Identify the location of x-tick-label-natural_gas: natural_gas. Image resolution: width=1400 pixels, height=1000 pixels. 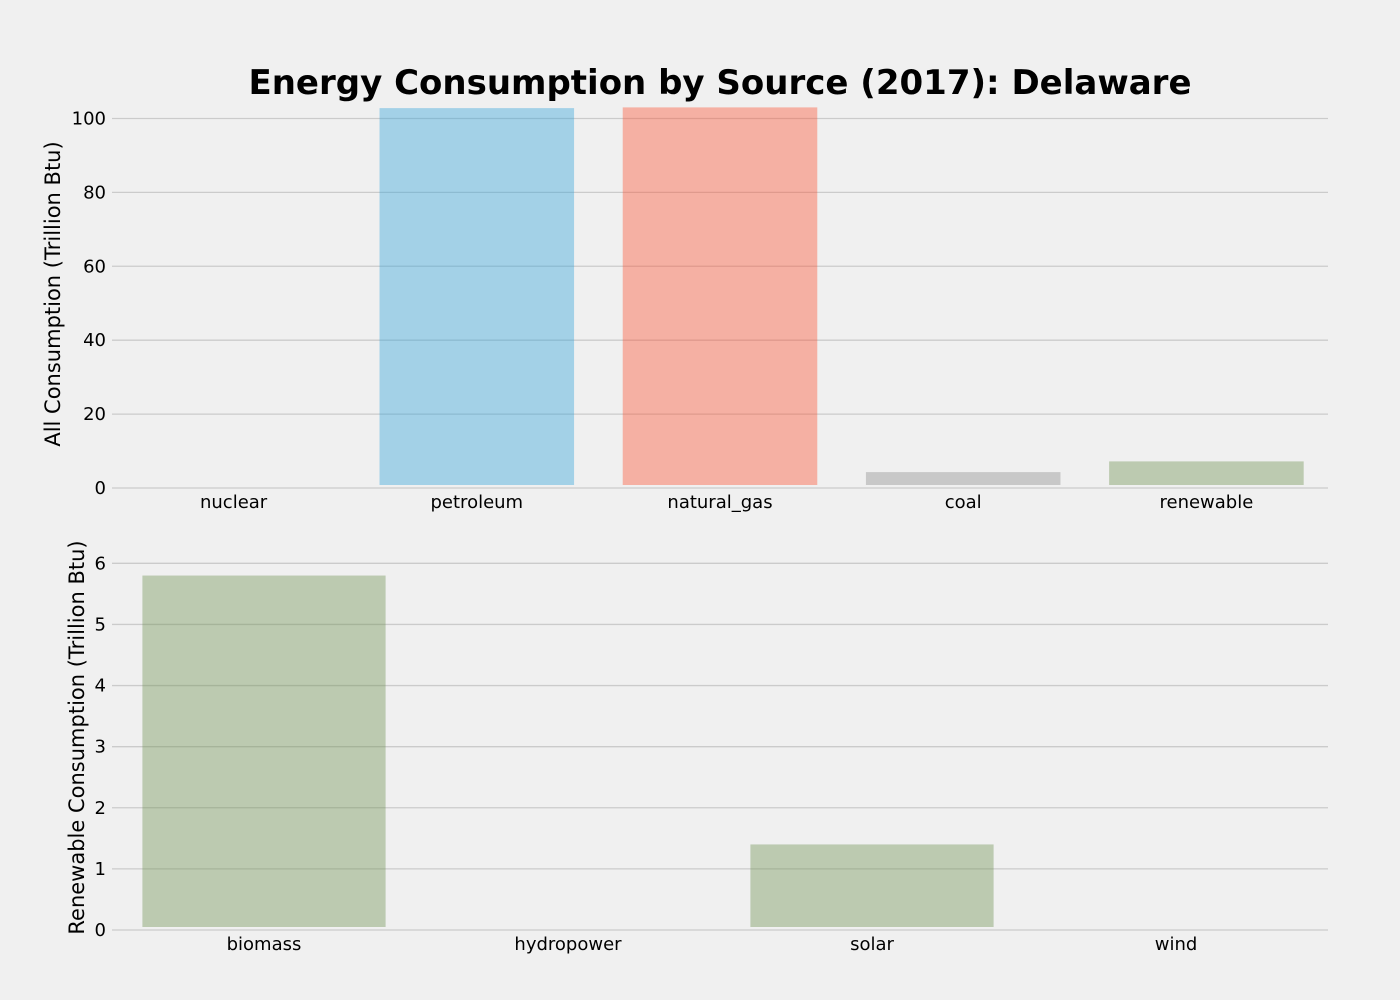
(719, 502).